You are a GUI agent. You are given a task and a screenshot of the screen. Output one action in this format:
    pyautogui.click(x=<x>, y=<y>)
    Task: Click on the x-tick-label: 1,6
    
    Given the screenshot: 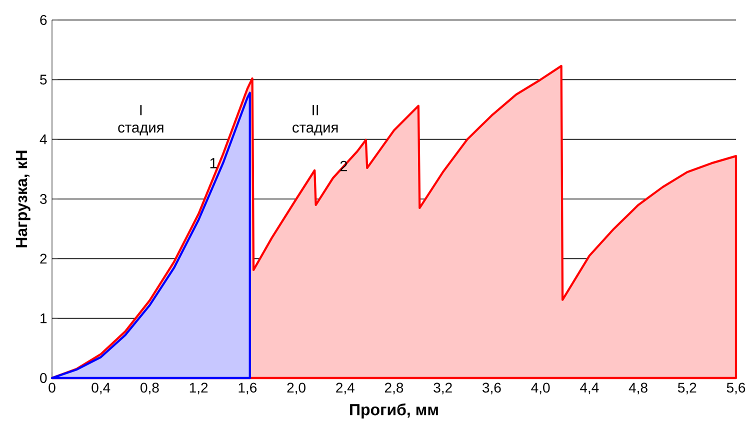 What is the action you would take?
    pyautogui.click(x=247, y=388)
    